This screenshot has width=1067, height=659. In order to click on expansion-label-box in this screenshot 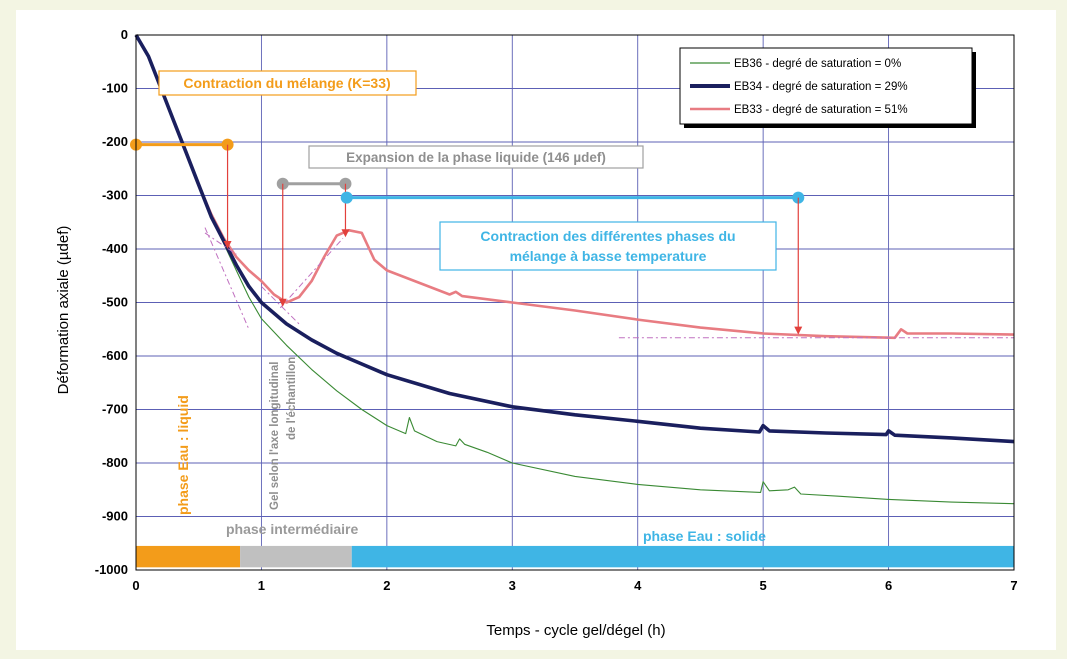, I will do `click(476, 157)`.